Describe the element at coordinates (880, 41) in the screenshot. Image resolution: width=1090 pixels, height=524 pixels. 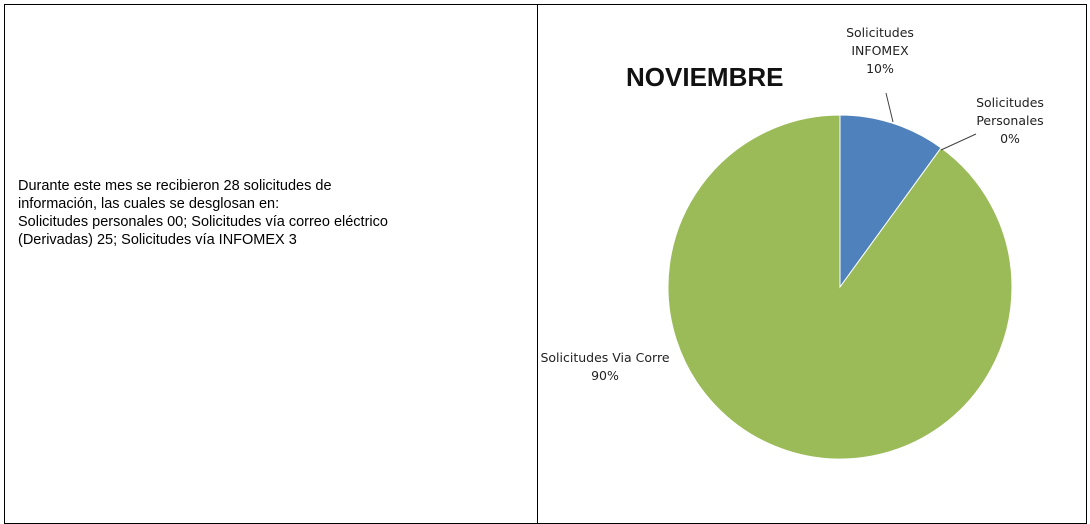
I see `category-label: Solicitudes INFOMEX` at that location.